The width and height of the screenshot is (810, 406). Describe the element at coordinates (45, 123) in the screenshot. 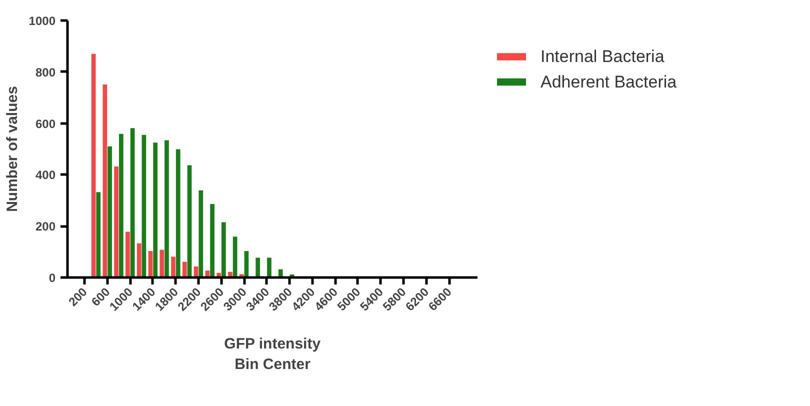

I see `y-tick-label: 600` at that location.